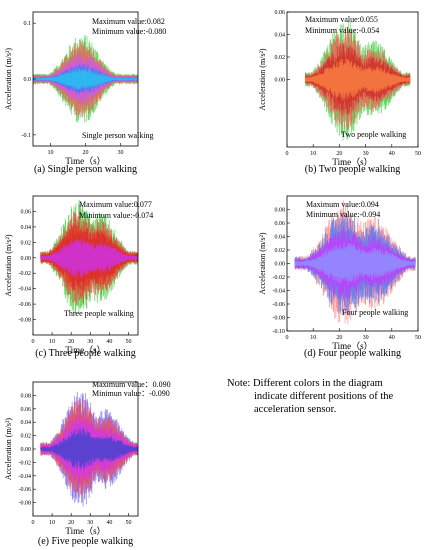 The width and height of the screenshot is (428, 550). Describe the element at coordinates (279, 332) in the screenshot. I see `y-tick-label: -0.10` at that location.